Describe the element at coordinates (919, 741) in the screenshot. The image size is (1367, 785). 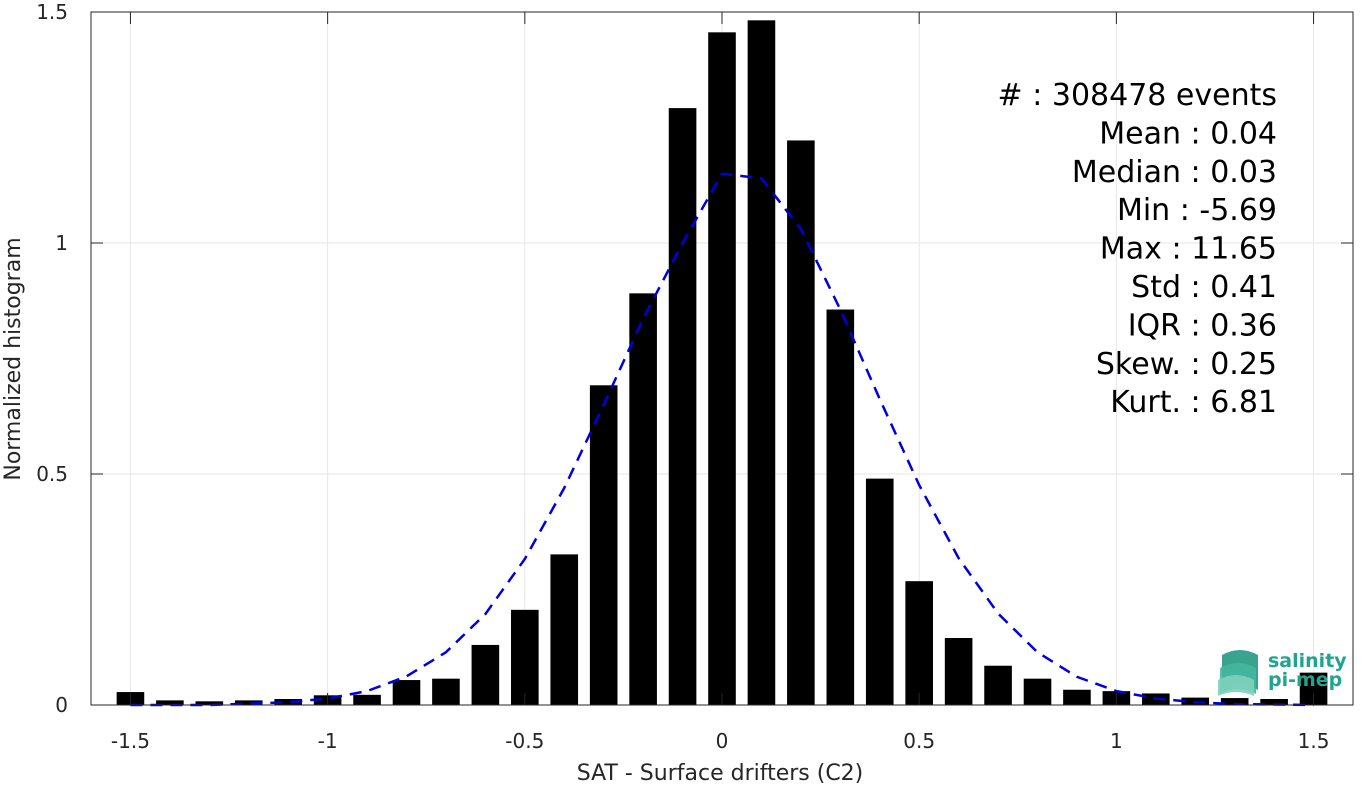
I see `x-tick-label-4: 0.5` at that location.